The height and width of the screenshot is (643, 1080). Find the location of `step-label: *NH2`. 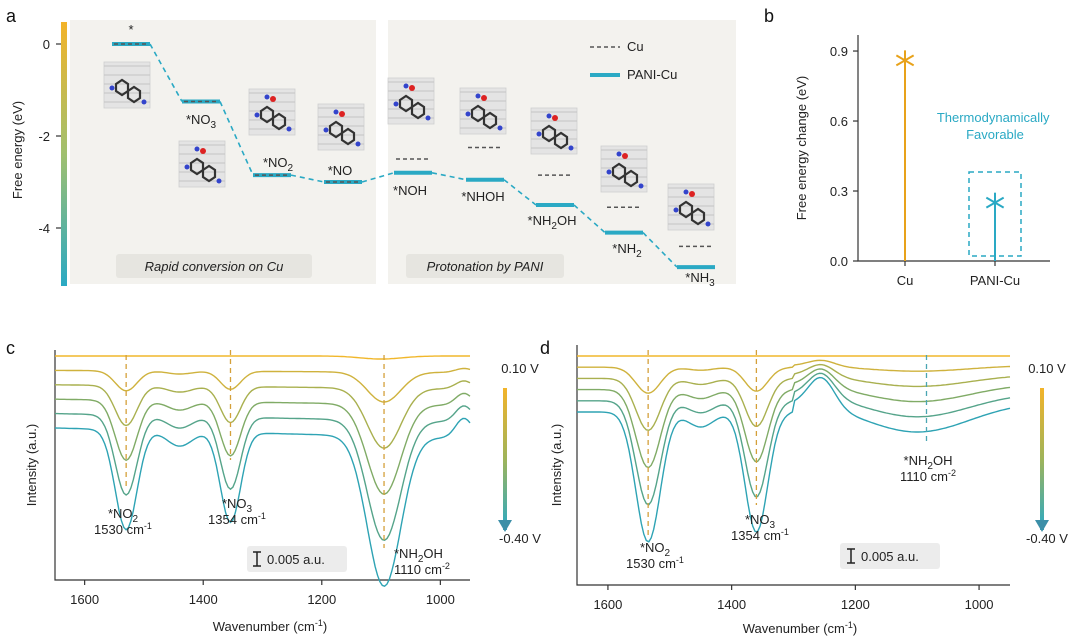

step-label: *NH2 is located at coordinates (627, 250).